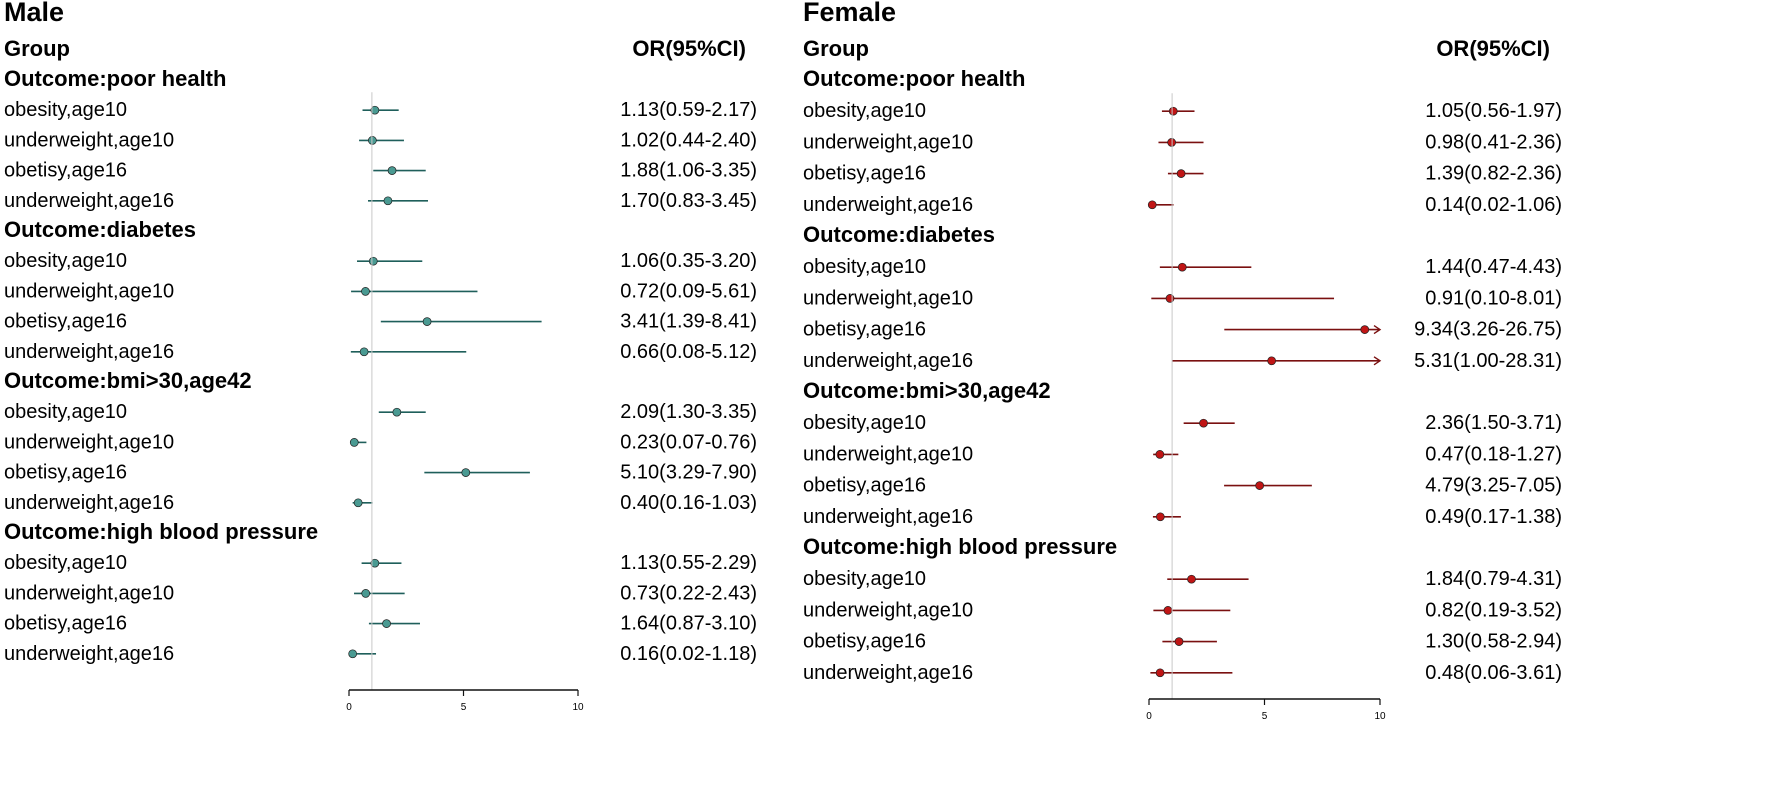 The width and height of the screenshot is (1772, 801). Describe the element at coordinates (688, 563) in the screenshot. I see `or-ci-value: 1.13(0.55-2.29)` at that location.